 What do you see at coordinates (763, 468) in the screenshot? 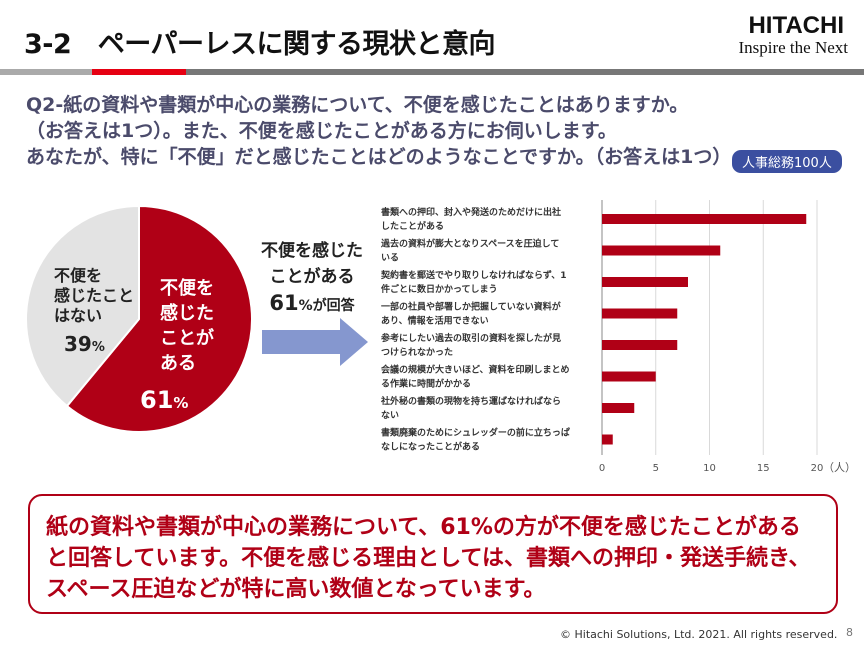
I see `x-tick-label: 15` at bounding box center [763, 468].